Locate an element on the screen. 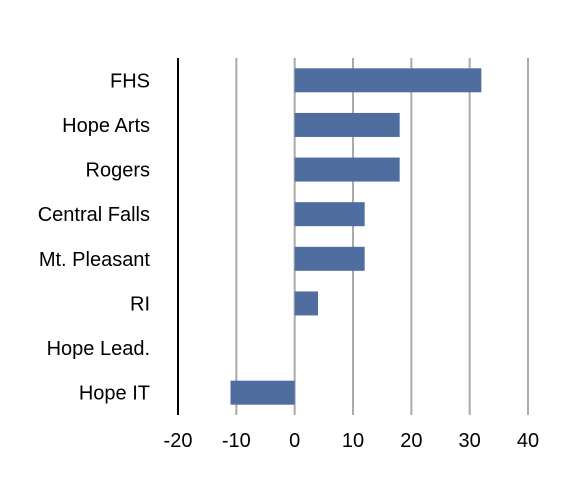 This screenshot has height=477, width=577. category-label: Central Falls is located at coordinates (94, 215).